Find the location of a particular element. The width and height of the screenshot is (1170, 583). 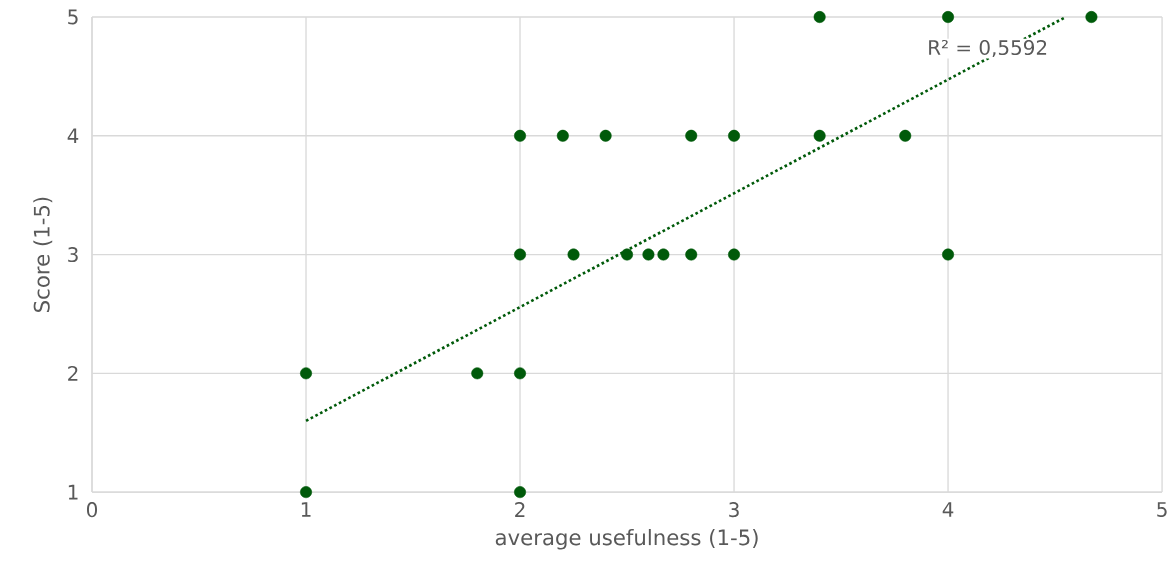

y-tick-label: 2 is located at coordinates (73, 373).